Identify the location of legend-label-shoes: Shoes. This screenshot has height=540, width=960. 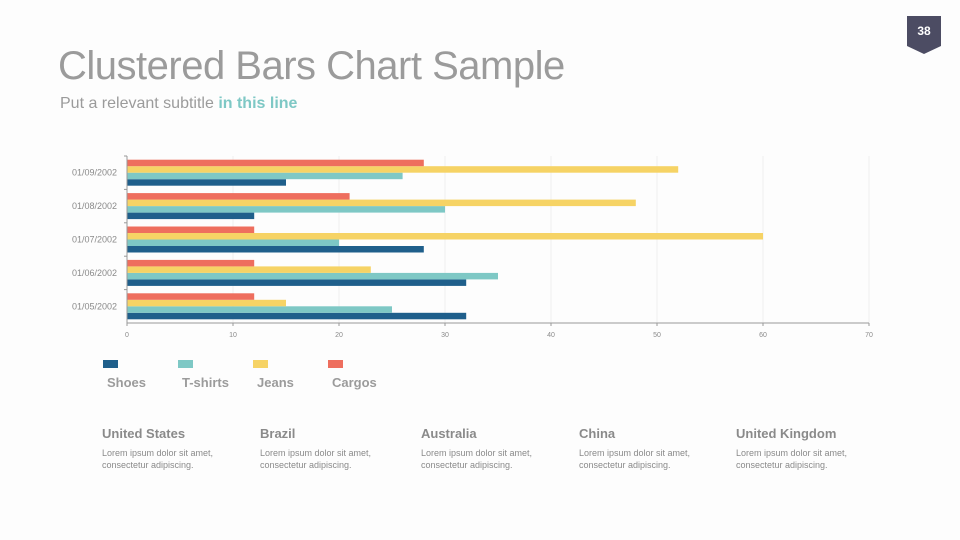
(127, 382).